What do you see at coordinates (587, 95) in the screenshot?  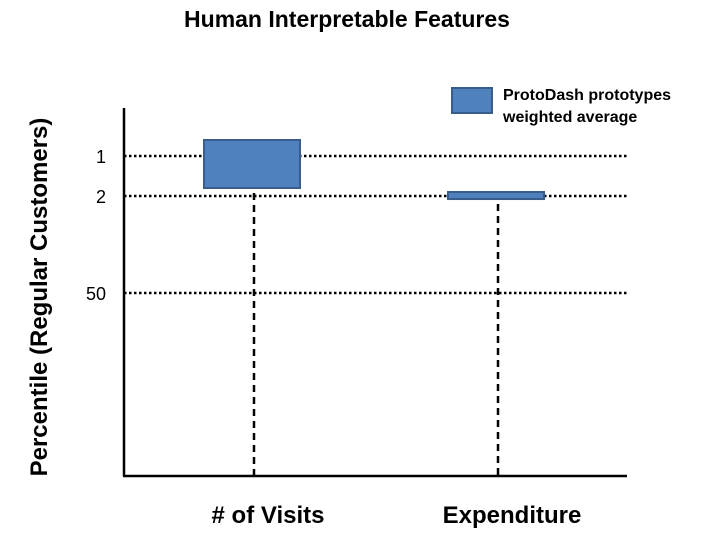 I see `legend-label-line1: ProtoDash prototypes` at bounding box center [587, 95].